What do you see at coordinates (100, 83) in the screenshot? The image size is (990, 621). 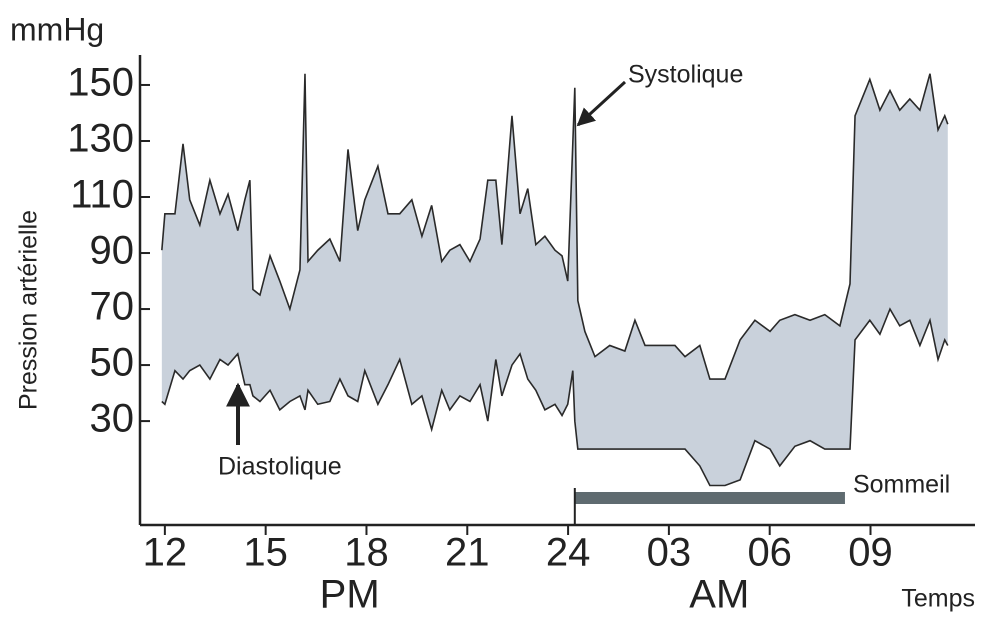 I see `y-tick-label: 150` at bounding box center [100, 83].